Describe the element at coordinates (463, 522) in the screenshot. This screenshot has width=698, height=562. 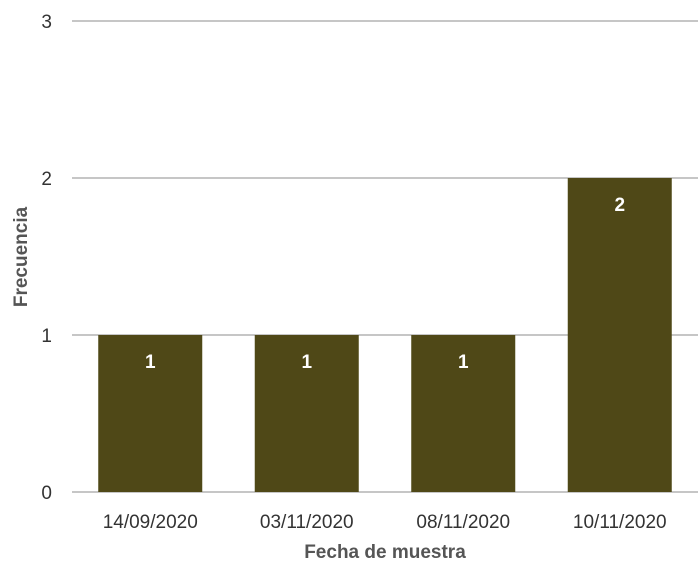
I see `x-tick-label-2: 08/11/2020` at that location.